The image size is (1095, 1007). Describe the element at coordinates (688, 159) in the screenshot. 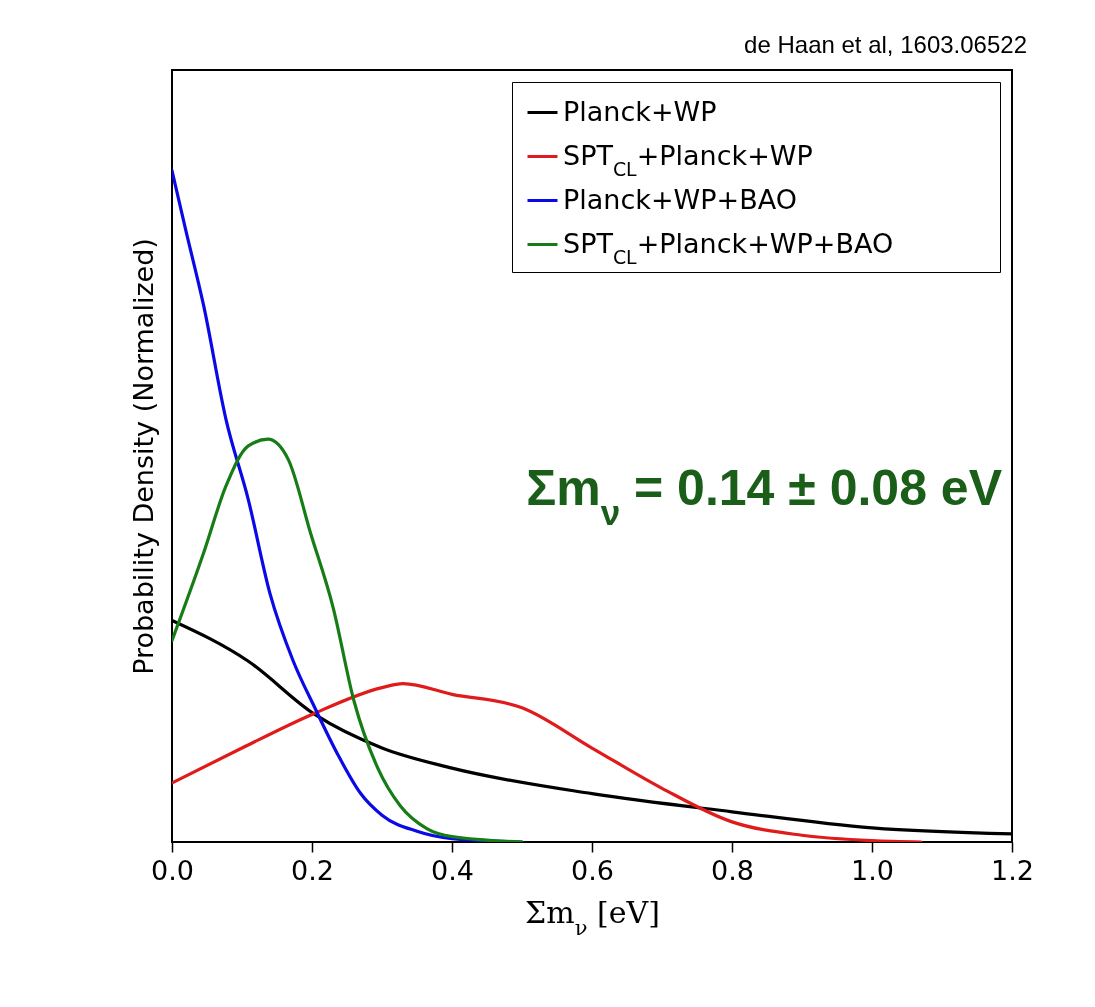

I see `legend-label: SPT$_{CL}$+Planck+WP` at that location.